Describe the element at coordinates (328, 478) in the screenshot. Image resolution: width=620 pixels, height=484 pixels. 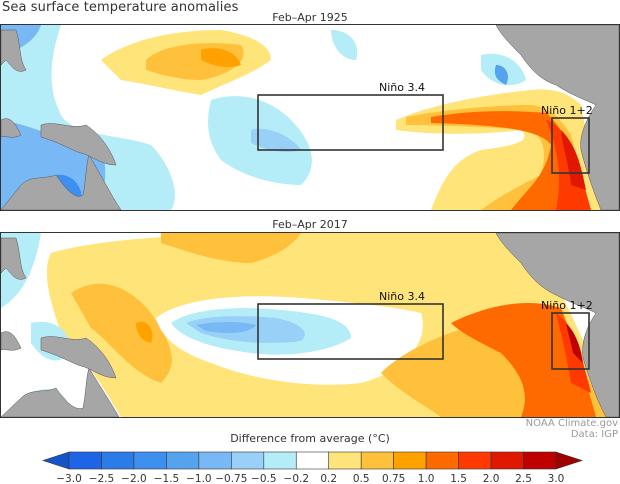
I see `colorbar-tick-label: 0.2` at that location.